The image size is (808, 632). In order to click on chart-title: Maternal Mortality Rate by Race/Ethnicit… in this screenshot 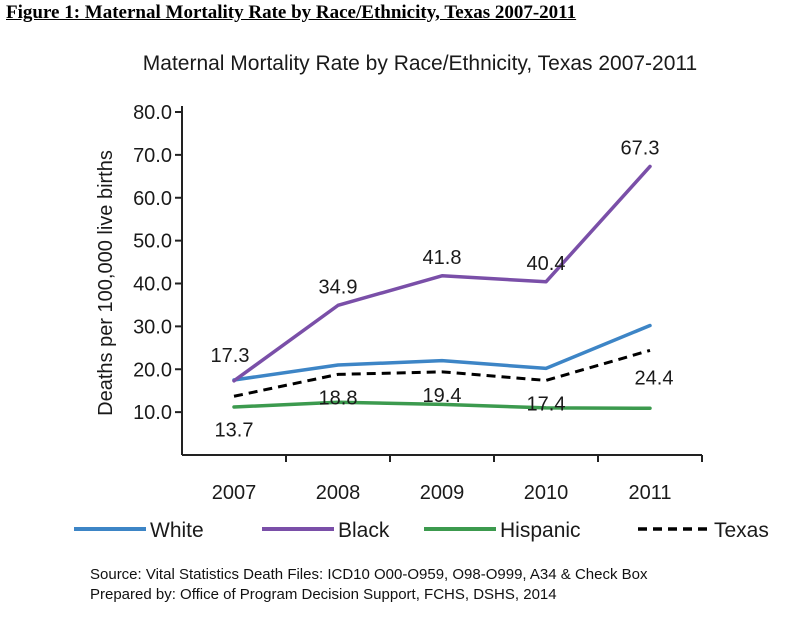, I will do `click(420, 63)`.